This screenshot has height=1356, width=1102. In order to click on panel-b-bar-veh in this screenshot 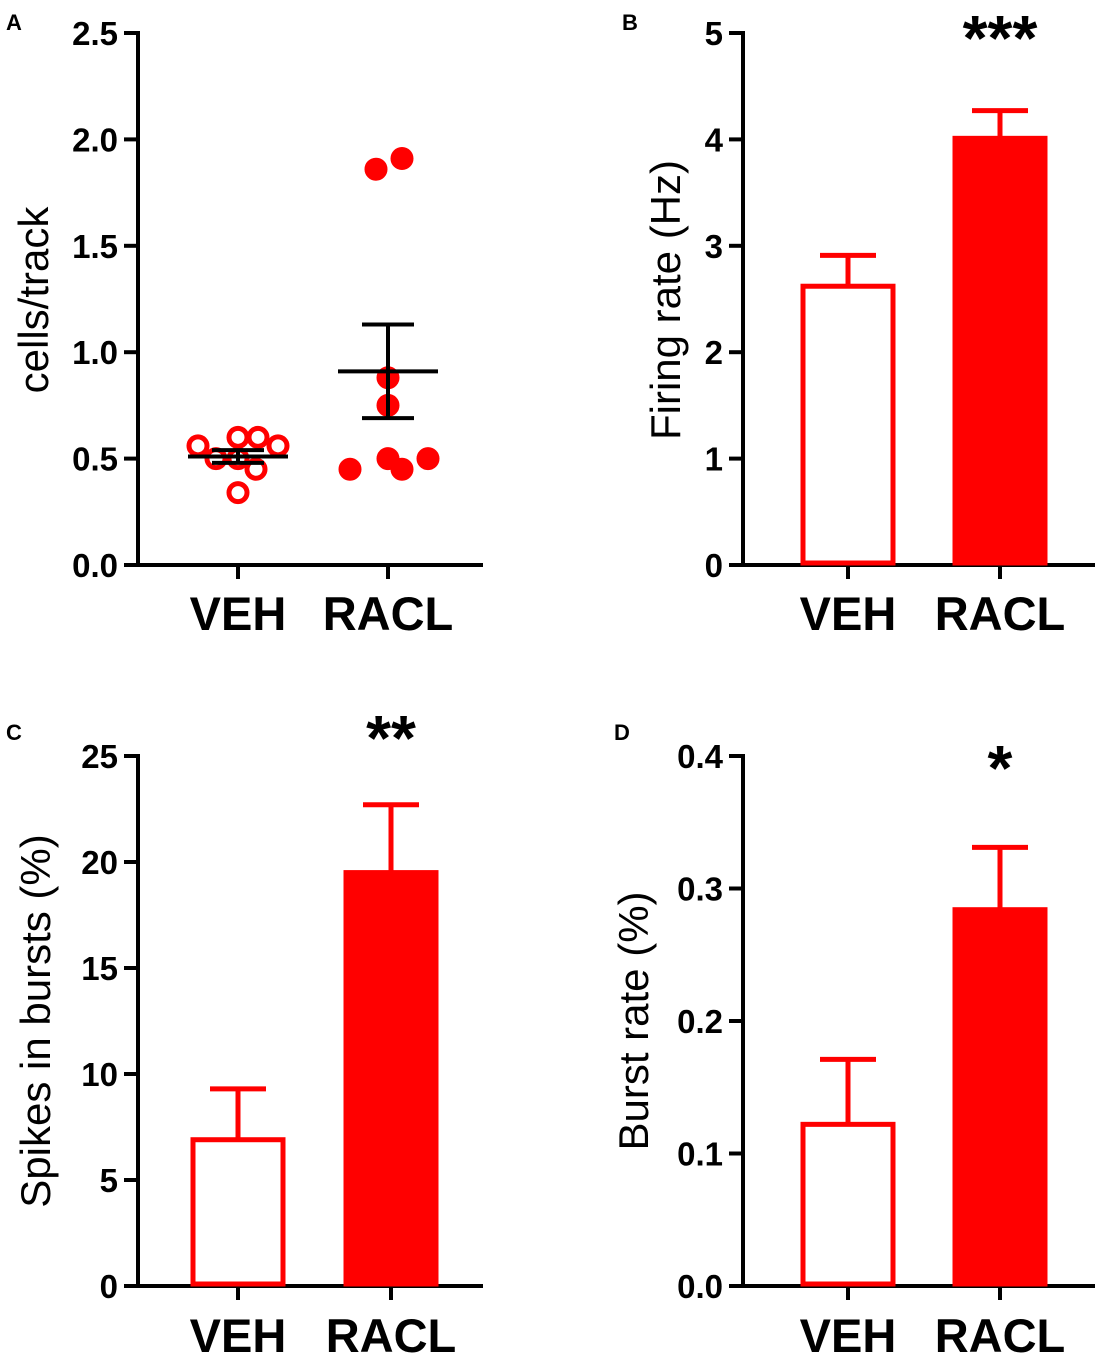, I will do `click(848, 424)`.